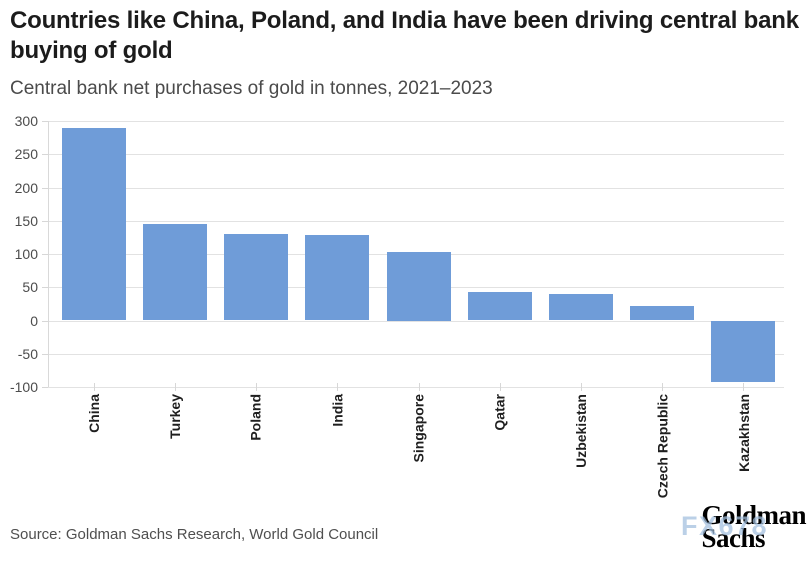 The width and height of the screenshot is (812, 565). I want to click on x-label-uzbekistan: Uzbekistan, so click(580, 431).